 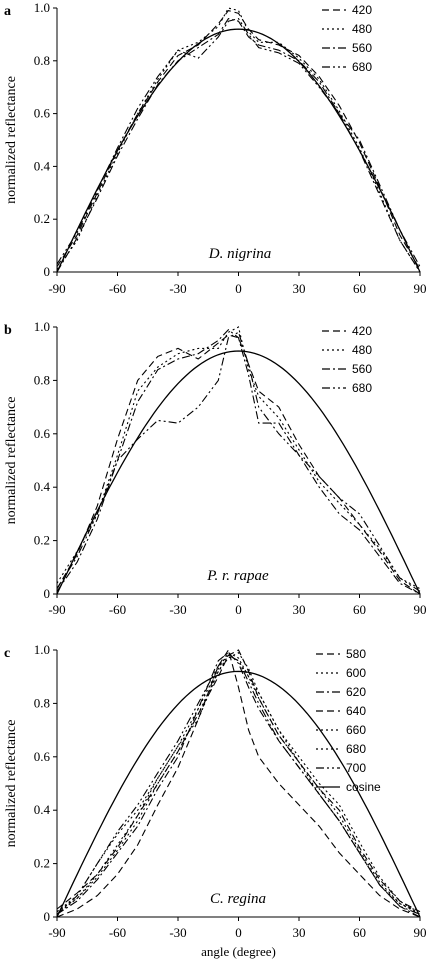 What do you see at coordinates (356, 711) in the screenshot?
I see `legend-label: 640` at bounding box center [356, 711].